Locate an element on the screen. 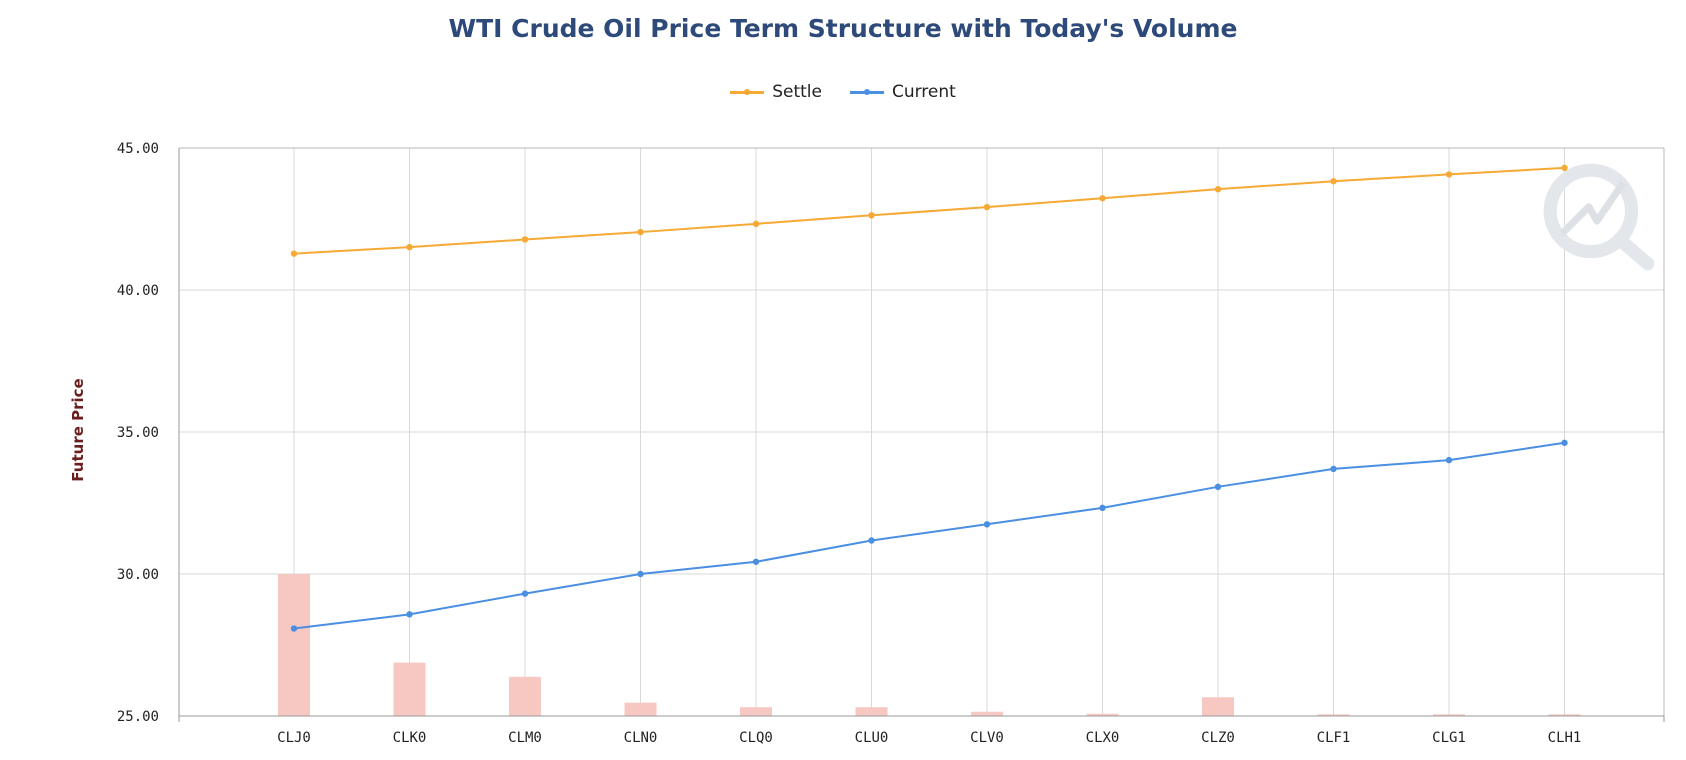 Image resolution: width=1686 pixels, height=760 pixels. x-tick-label: CLH1 is located at coordinates (1565, 738).